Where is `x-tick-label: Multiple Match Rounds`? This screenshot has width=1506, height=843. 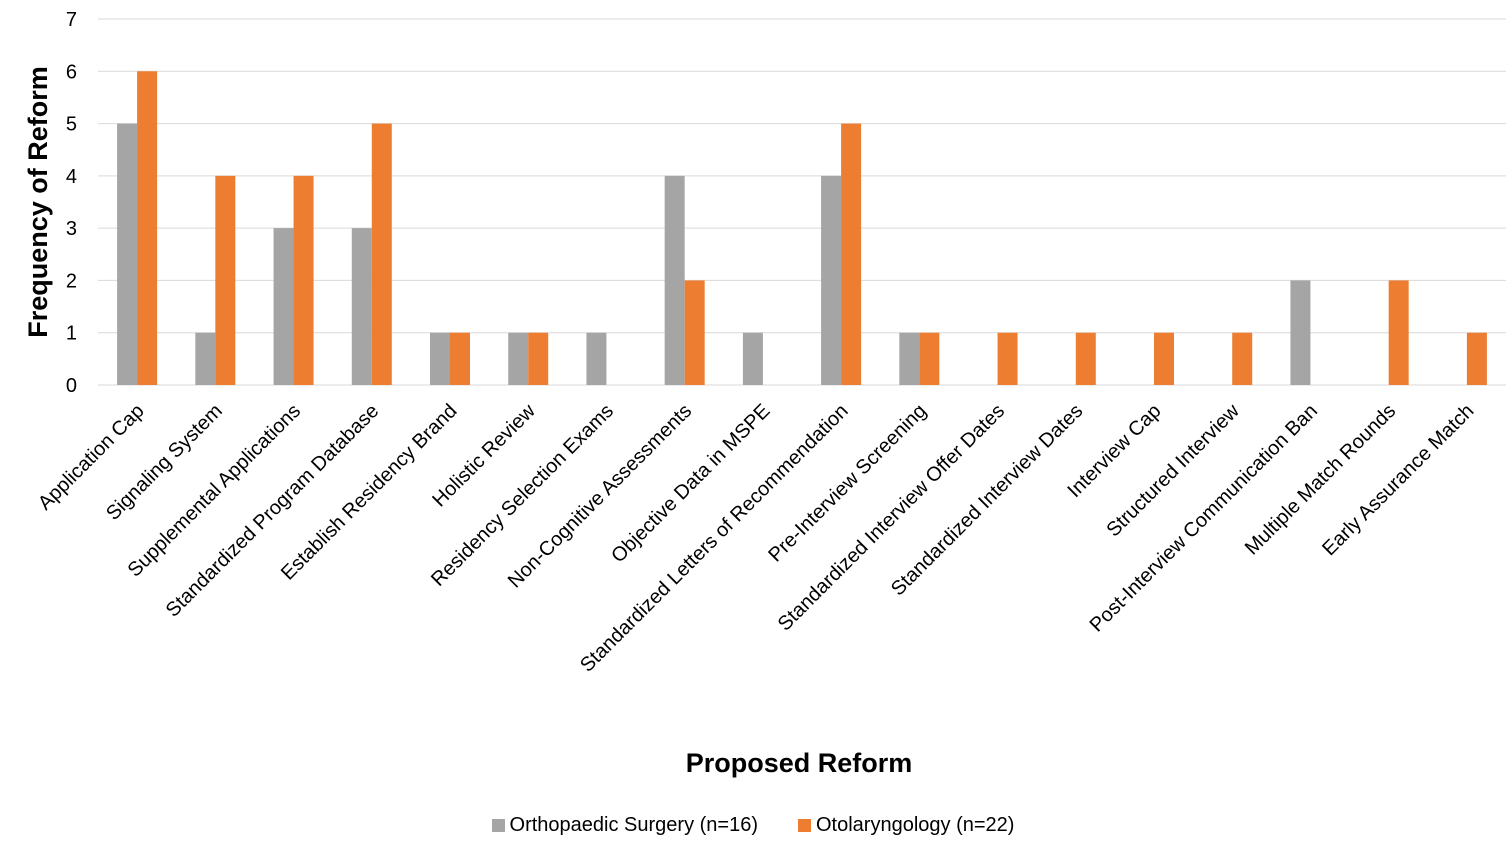
x-tick-label: Multiple Match Rounds is located at coordinates (1320, 479).